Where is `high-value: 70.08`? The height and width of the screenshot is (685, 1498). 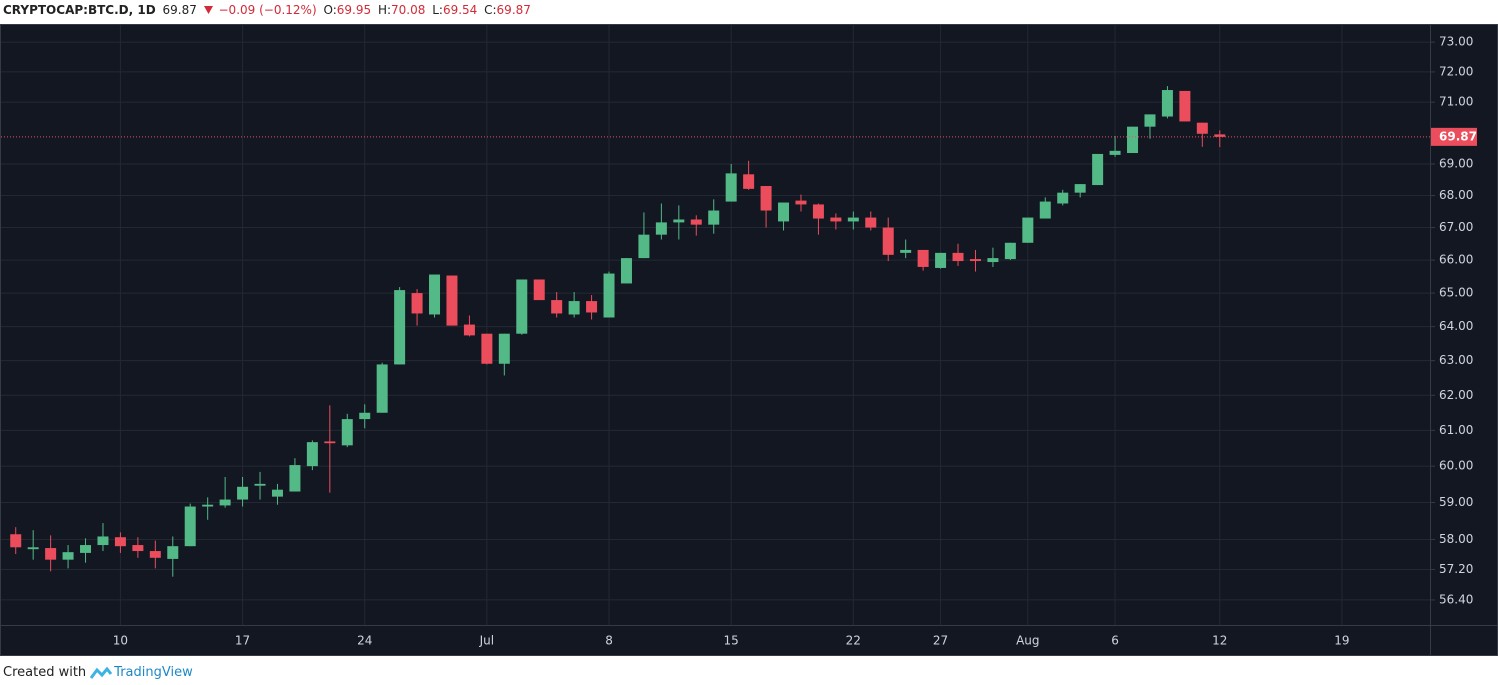
high-value: 70.08 is located at coordinates (408, 10).